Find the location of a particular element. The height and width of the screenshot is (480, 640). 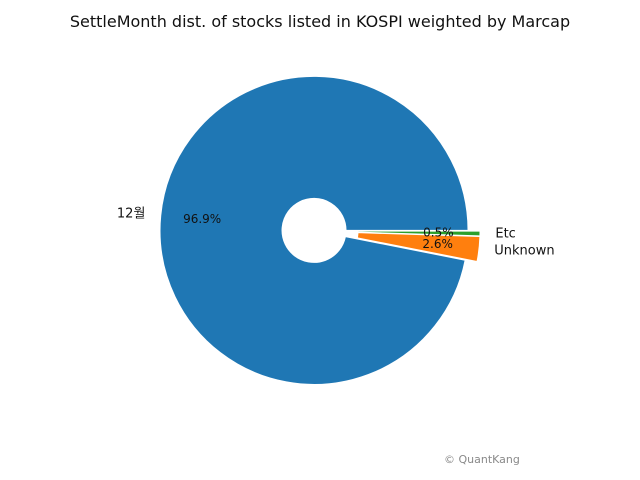

watermark-credit: © QuantKang is located at coordinates (482, 459).